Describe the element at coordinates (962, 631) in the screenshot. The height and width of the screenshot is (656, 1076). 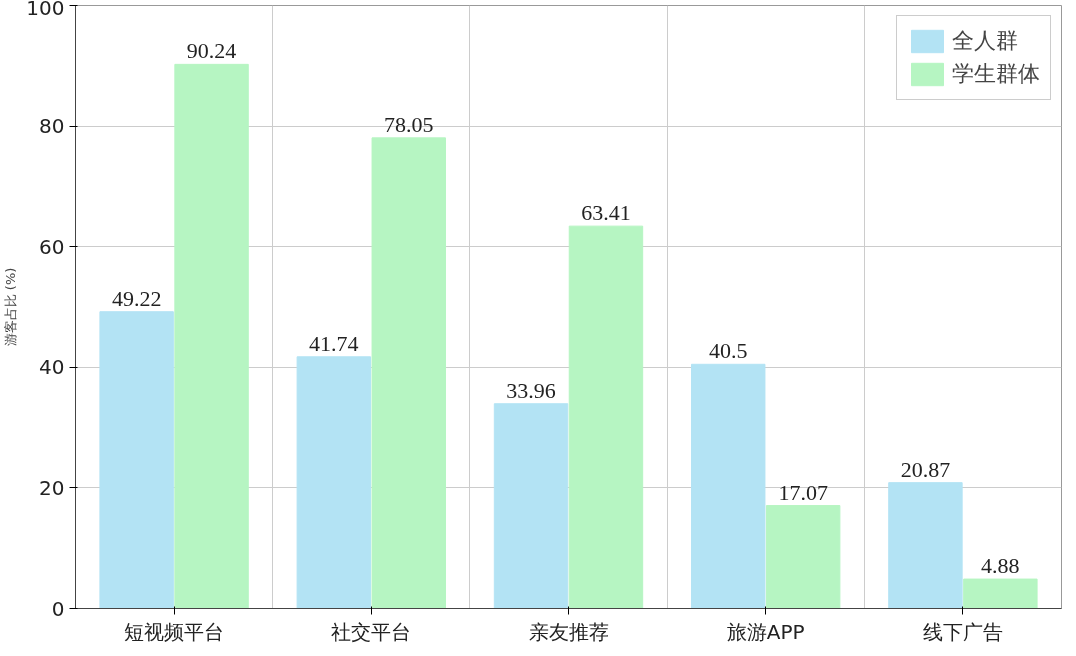
I see `x-tick-label: 线下广告` at that location.